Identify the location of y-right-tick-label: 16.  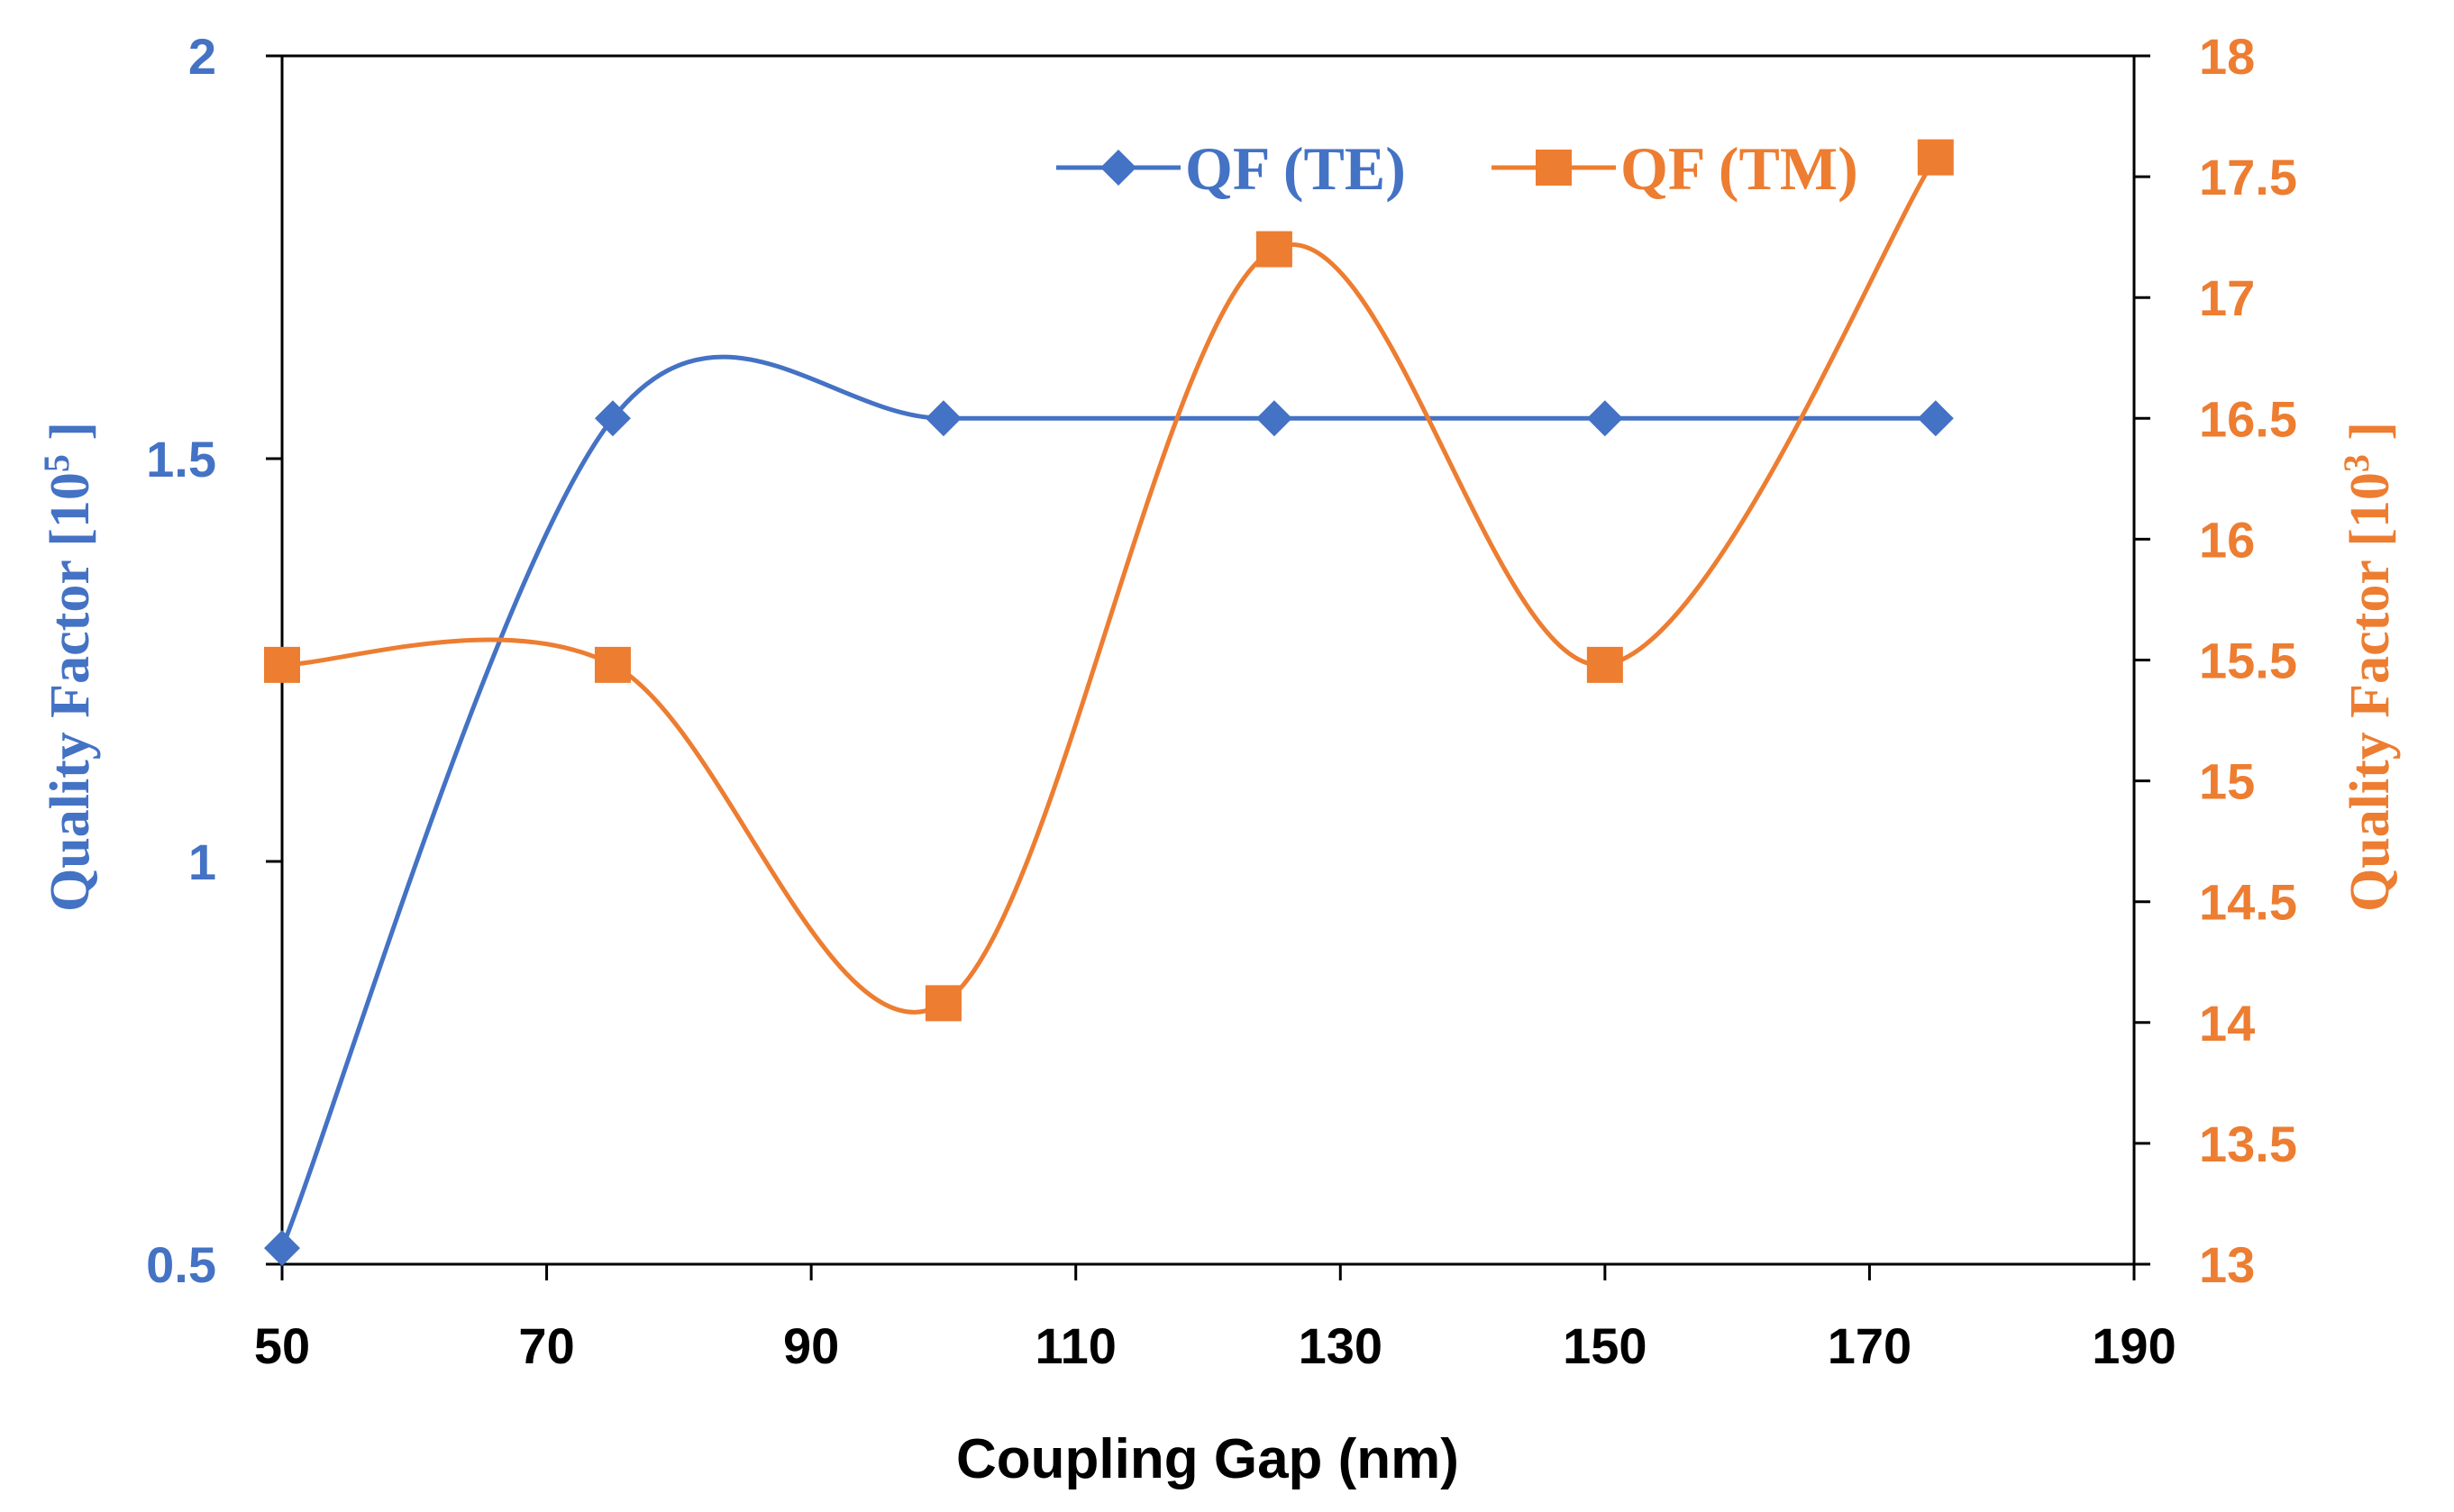
(2227, 539).